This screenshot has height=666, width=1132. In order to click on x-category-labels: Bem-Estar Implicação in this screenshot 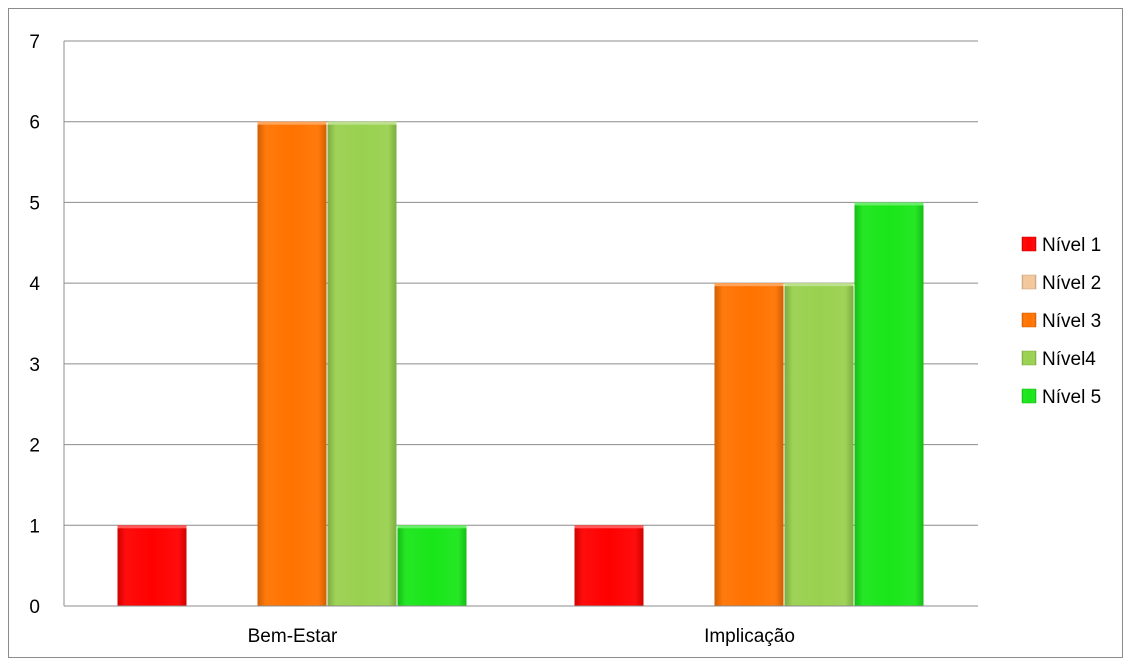, I will do `click(521, 636)`.